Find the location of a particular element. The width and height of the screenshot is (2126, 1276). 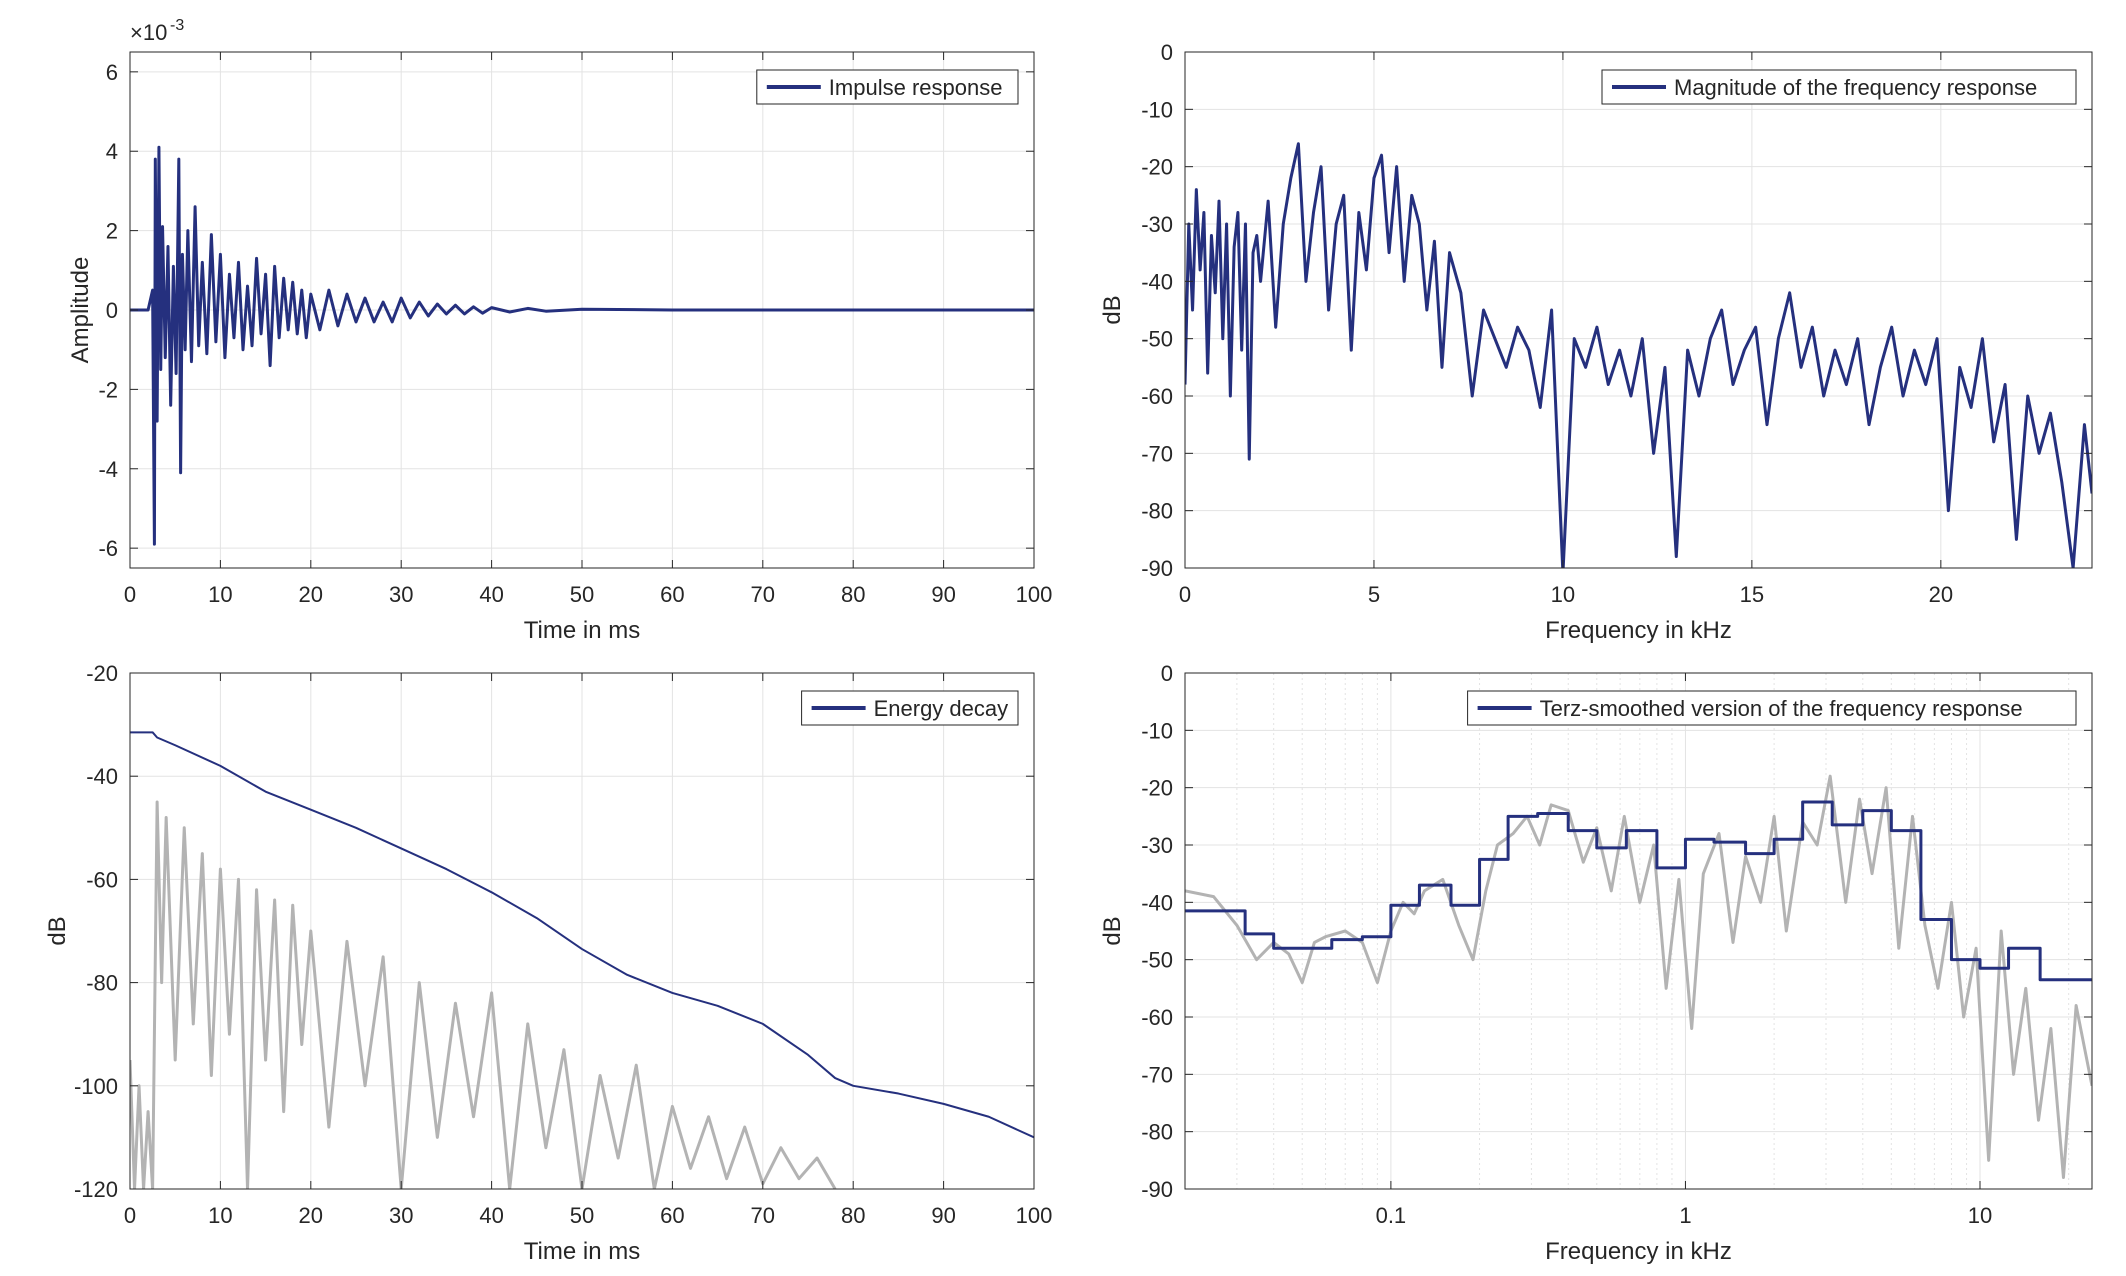

energy-xtick-label: 60 is located at coordinates (672, 1215).